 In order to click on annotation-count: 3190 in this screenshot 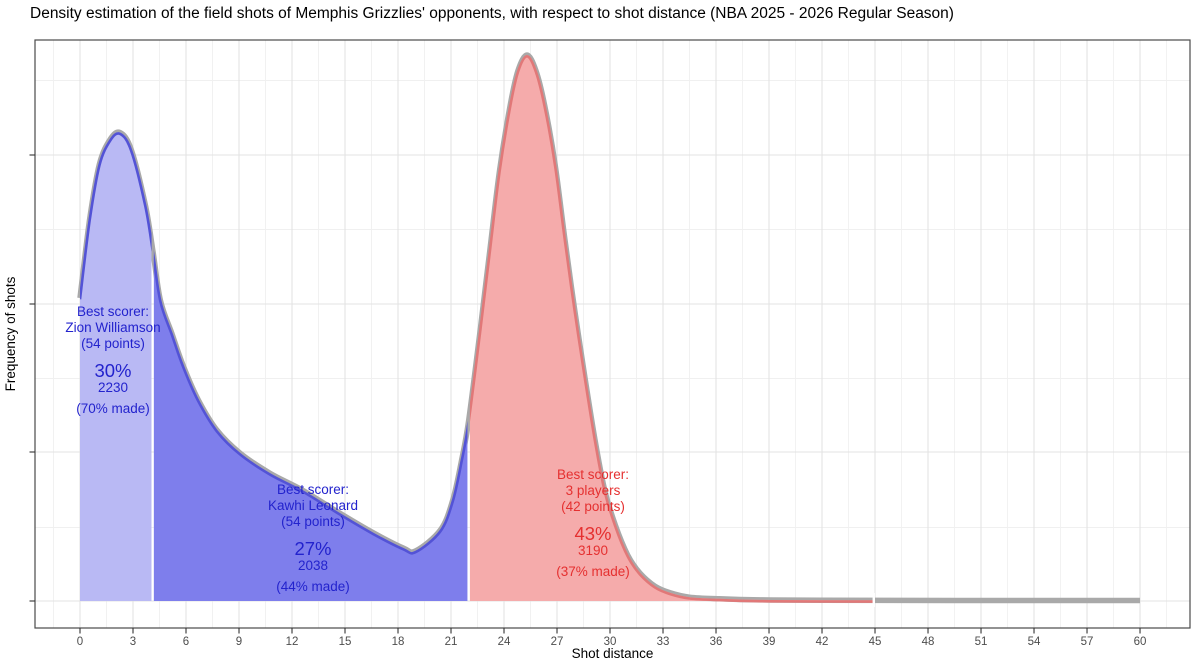, I will do `click(593, 550)`.